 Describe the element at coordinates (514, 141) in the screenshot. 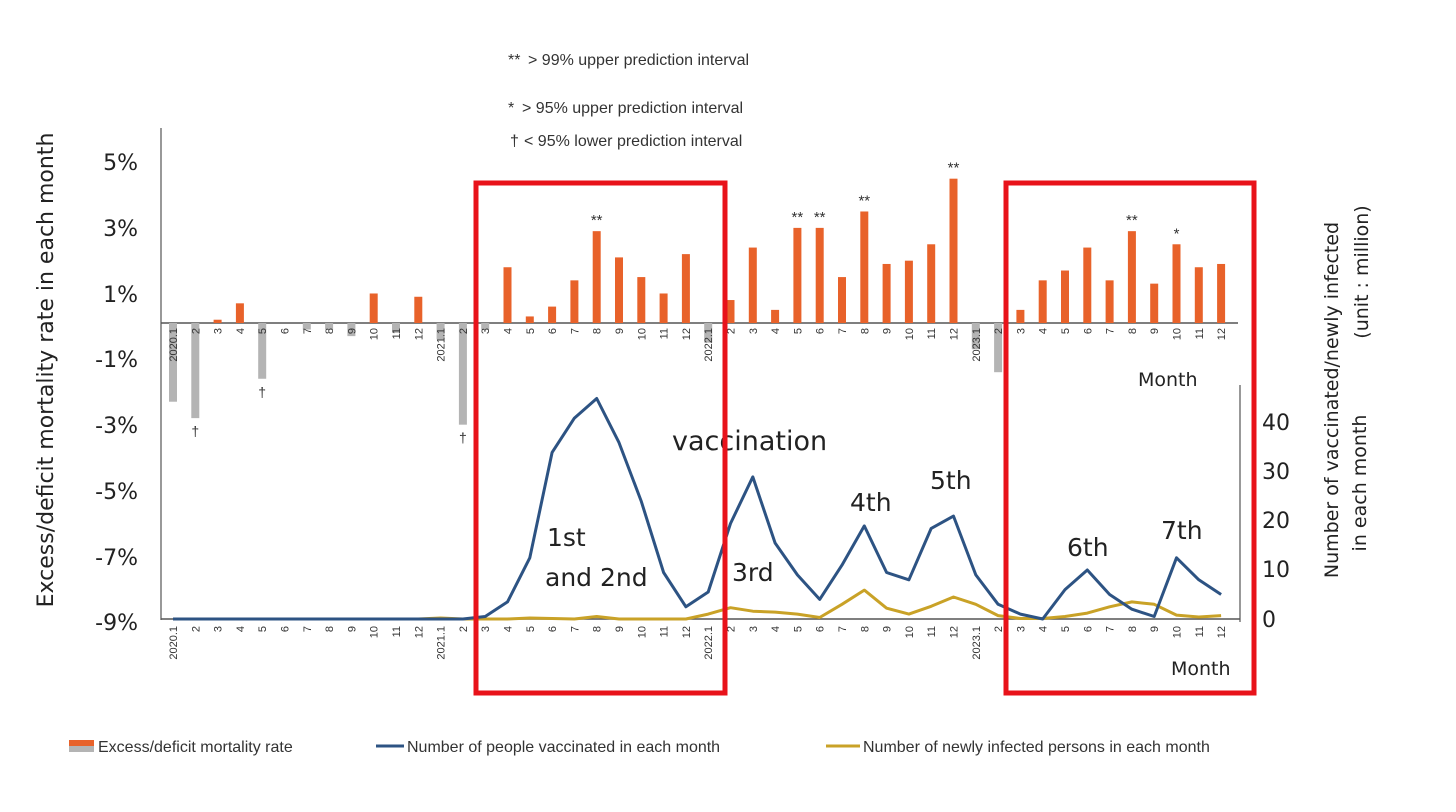

I see `footnote-dagger-symbol: †` at that location.